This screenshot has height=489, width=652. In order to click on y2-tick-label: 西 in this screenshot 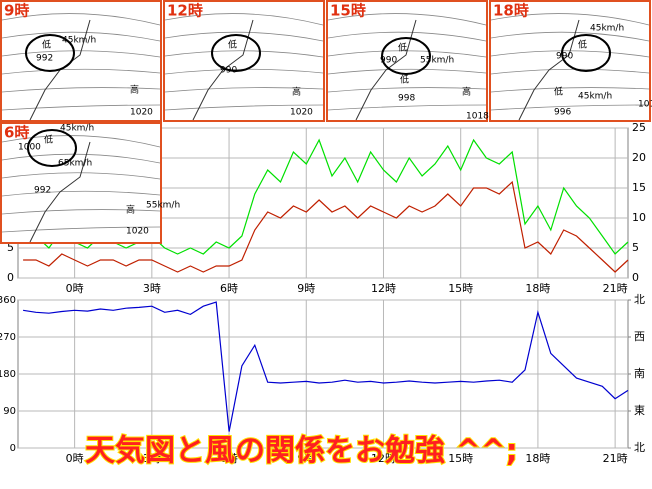, I will do `click(639, 336)`.